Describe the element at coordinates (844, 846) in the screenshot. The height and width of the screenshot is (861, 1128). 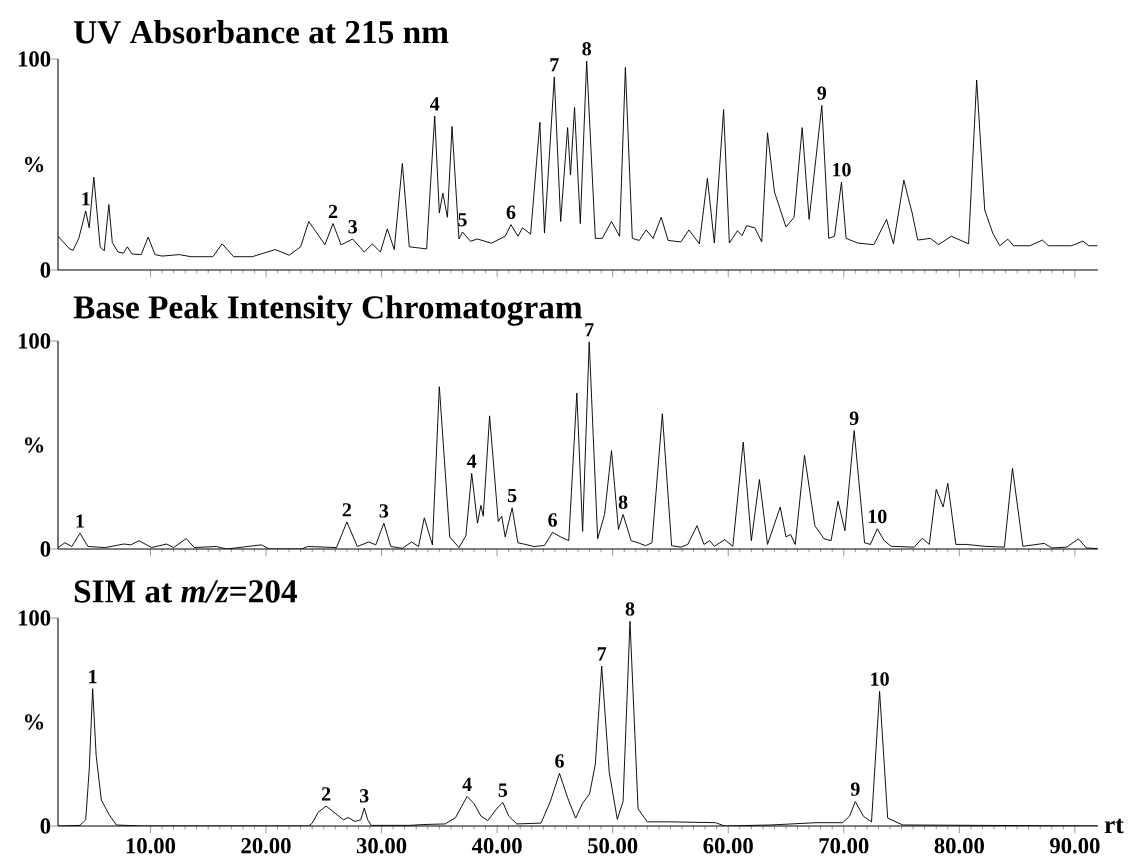
I see `x-tick-label: 70.00` at that location.